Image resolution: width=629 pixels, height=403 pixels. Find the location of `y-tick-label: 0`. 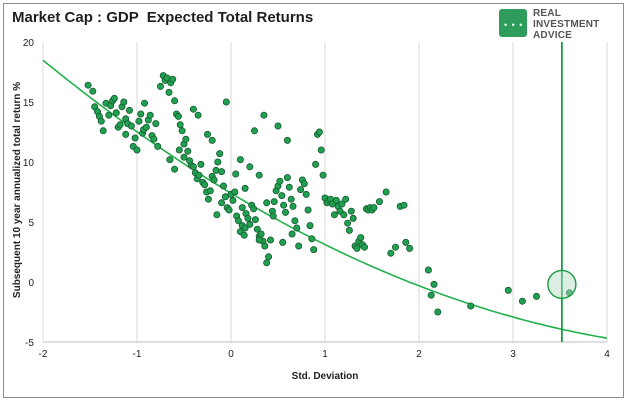

y-tick-label: 0 is located at coordinates (31, 283).